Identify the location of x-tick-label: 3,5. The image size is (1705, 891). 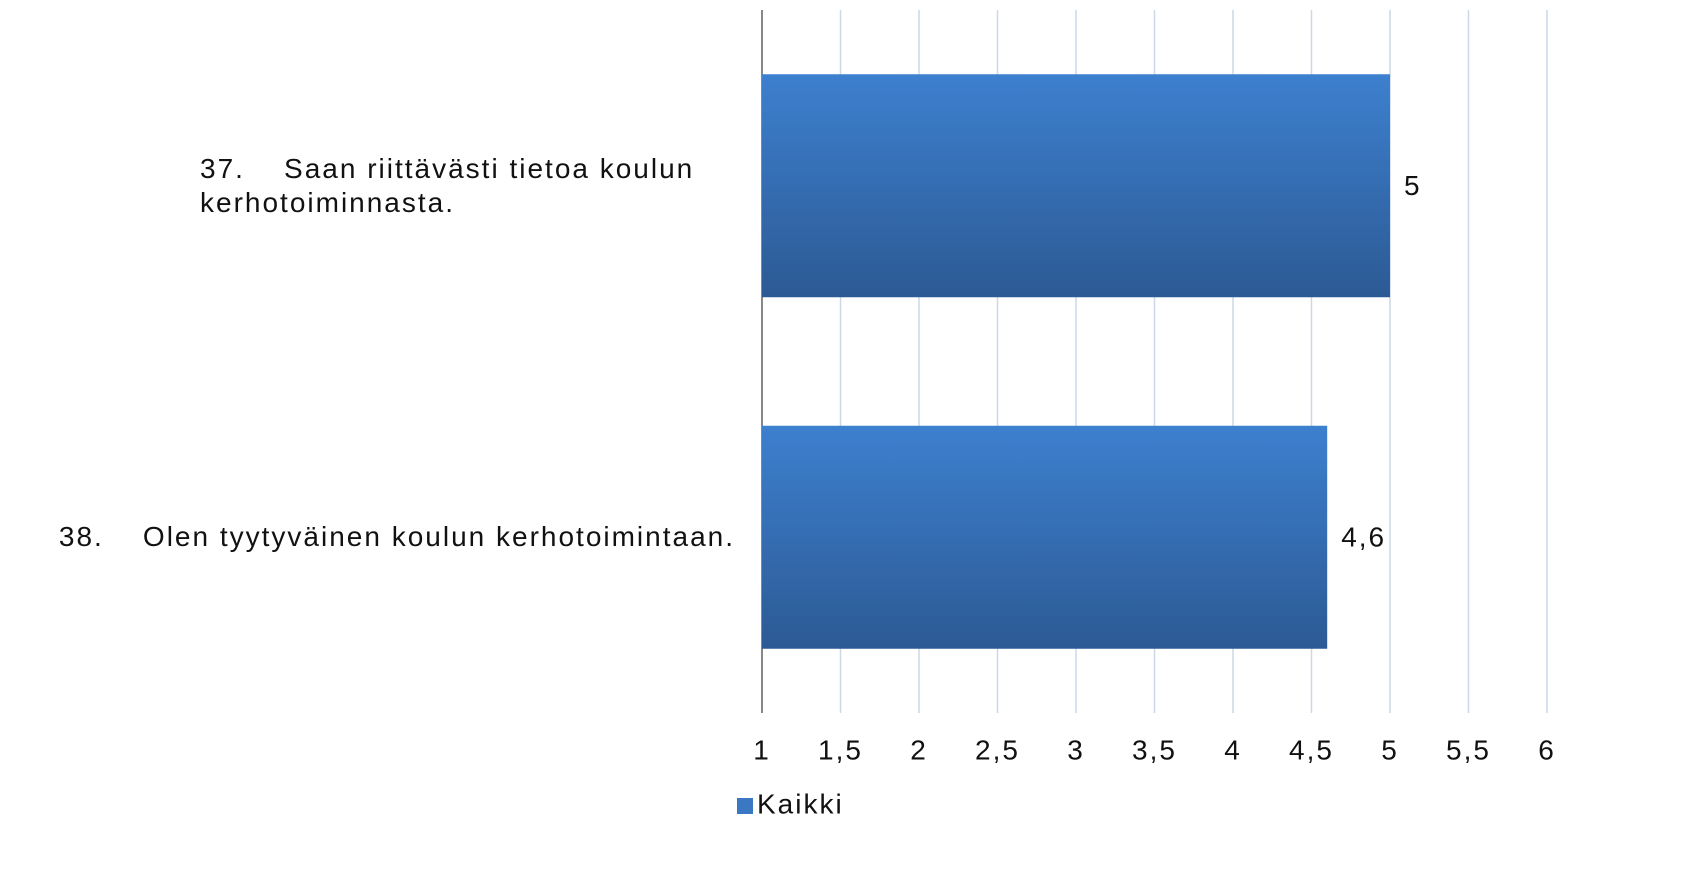
(1154, 749).